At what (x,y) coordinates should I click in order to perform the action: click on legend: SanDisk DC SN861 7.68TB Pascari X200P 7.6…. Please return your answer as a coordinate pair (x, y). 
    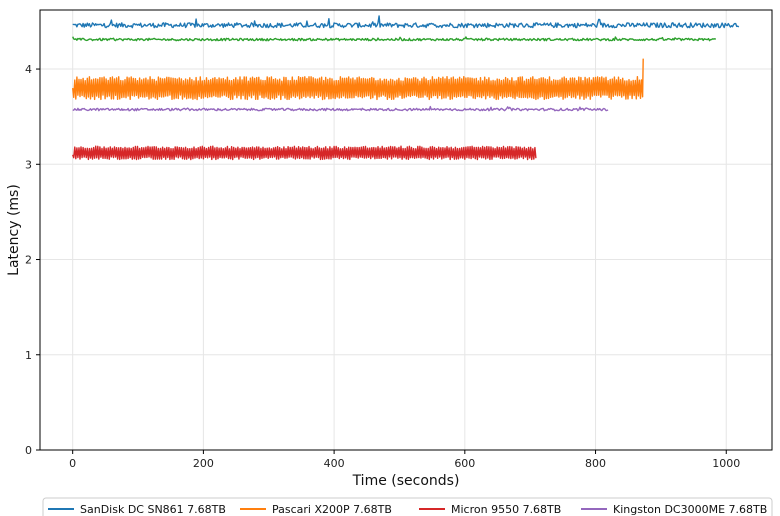
    Looking at the image, I should click on (407, 506).